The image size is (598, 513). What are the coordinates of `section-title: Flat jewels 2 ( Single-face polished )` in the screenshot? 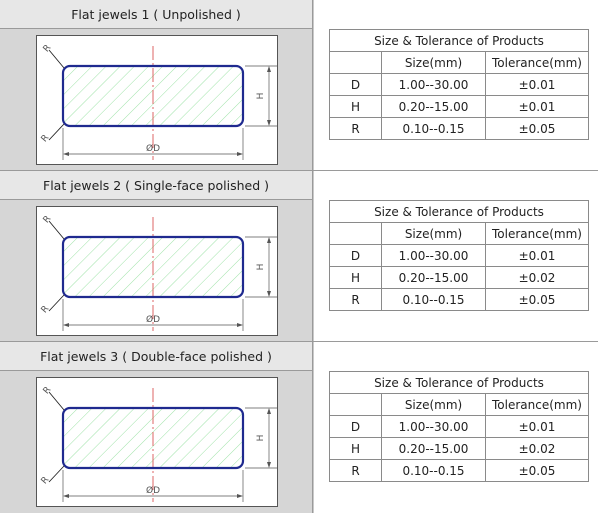 It's located at (156, 185).